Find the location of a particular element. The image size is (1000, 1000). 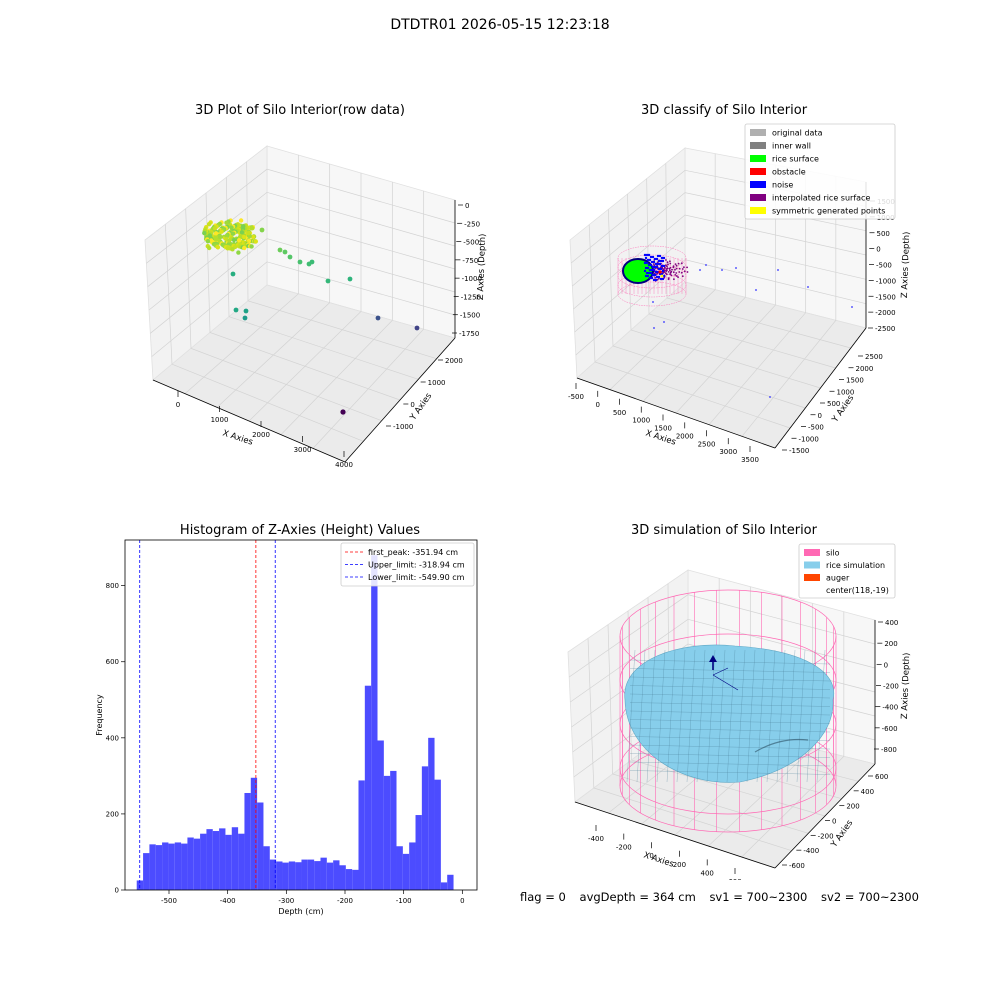

p4-grid-z is located at coordinates (722, 636).